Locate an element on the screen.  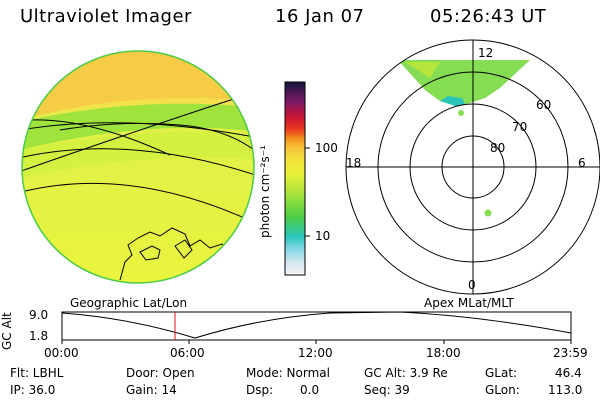
geo-panel-label: Geographic Lat/Lon is located at coordinates (129, 303).